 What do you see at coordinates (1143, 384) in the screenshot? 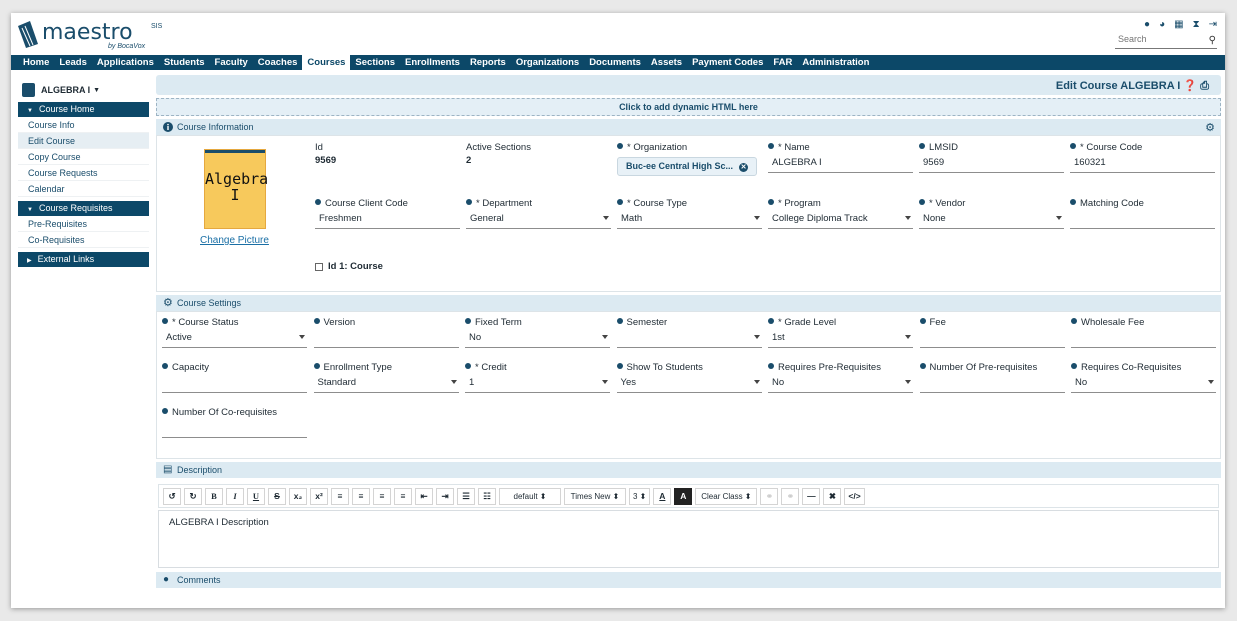
I see `requires-co-requisites-select: No` at bounding box center [1143, 384].